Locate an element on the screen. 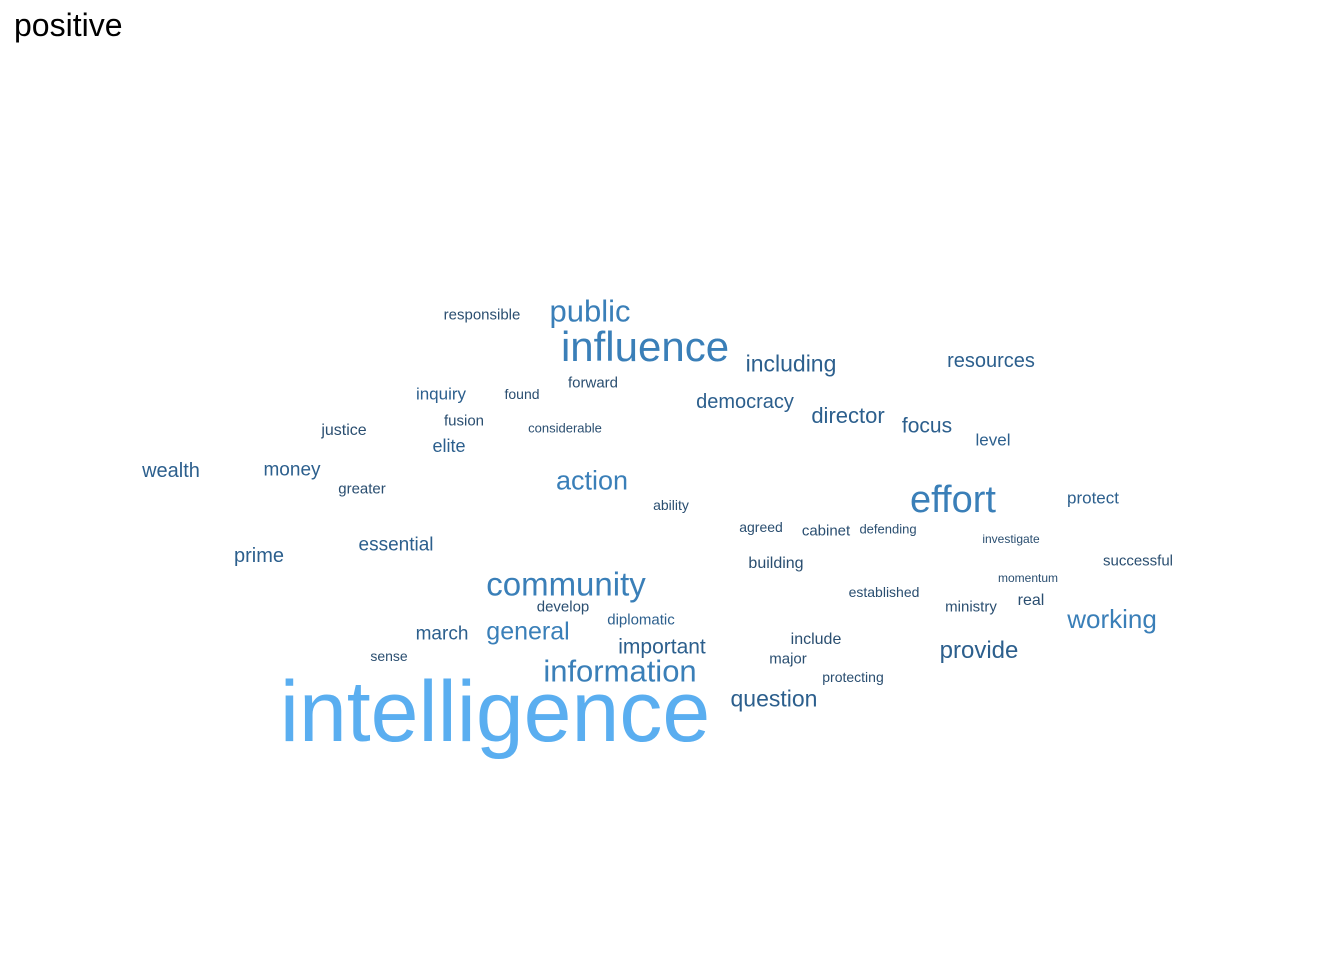 This screenshot has height=960, width=1344. cloud-word-information: information is located at coordinates (620, 671).